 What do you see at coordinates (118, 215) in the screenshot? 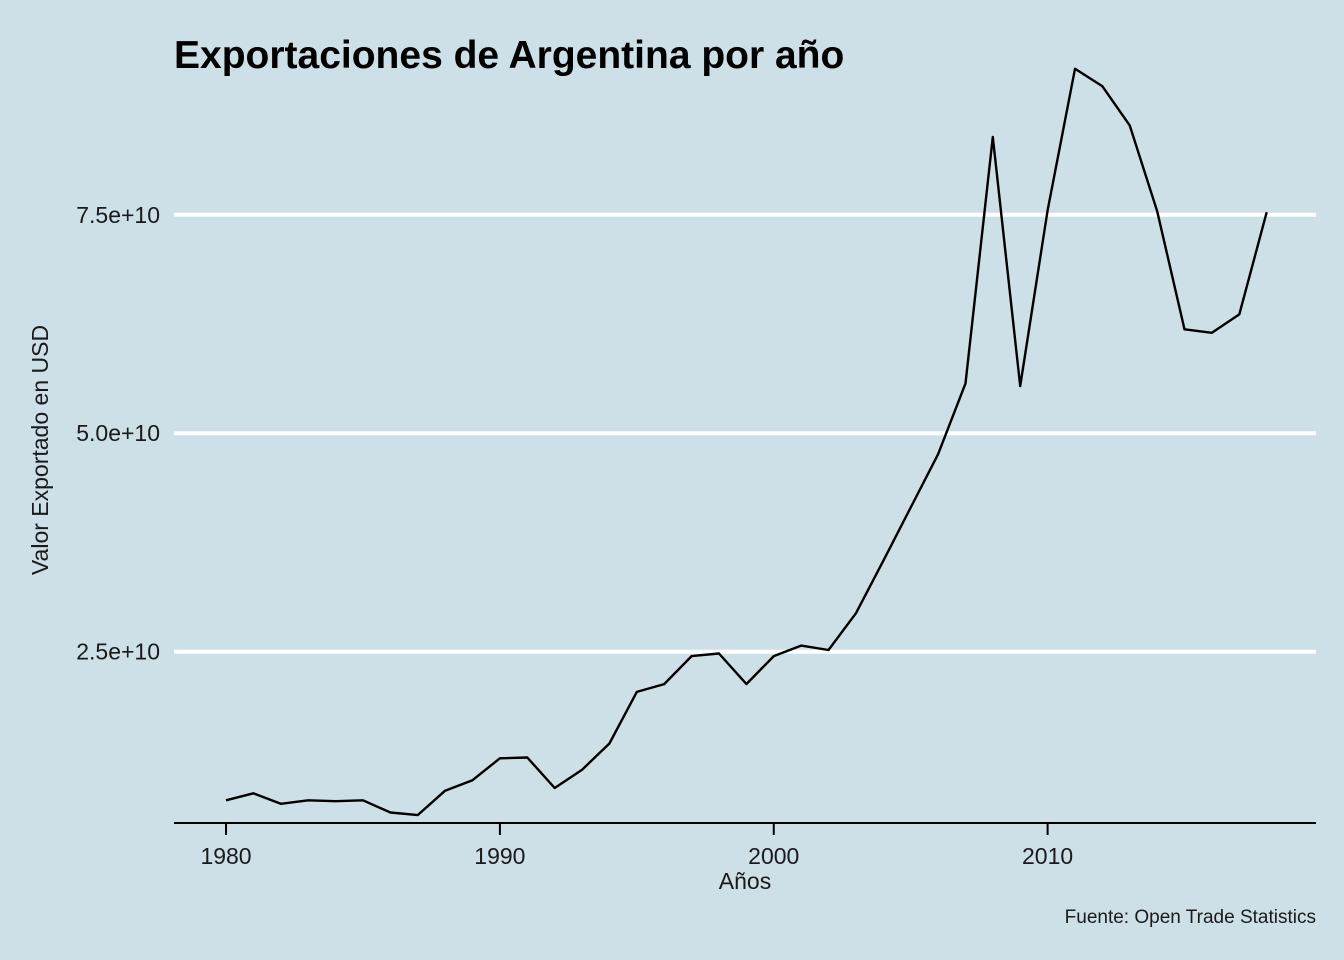
I see `y-tick-label: 7.5e+10` at bounding box center [118, 215].